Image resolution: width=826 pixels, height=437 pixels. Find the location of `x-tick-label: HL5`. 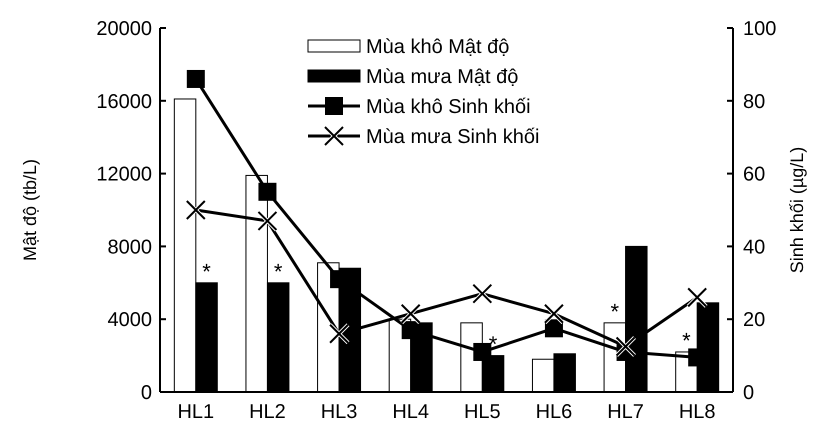

x-tick-label: HL5 is located at coordinates (482, 412).